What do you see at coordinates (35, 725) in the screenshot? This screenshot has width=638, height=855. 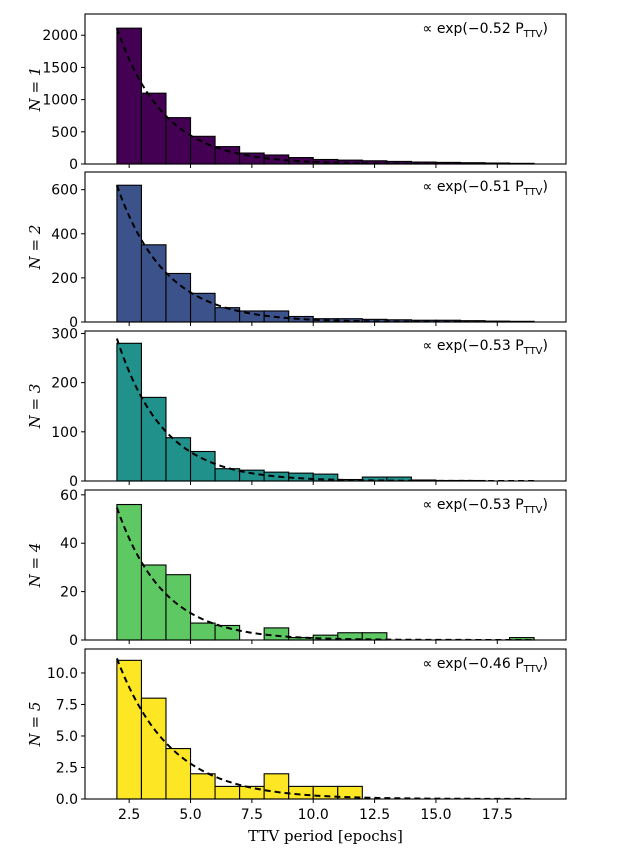 I see `y-axis-label: N = 5` at bounding box center [35, 725].